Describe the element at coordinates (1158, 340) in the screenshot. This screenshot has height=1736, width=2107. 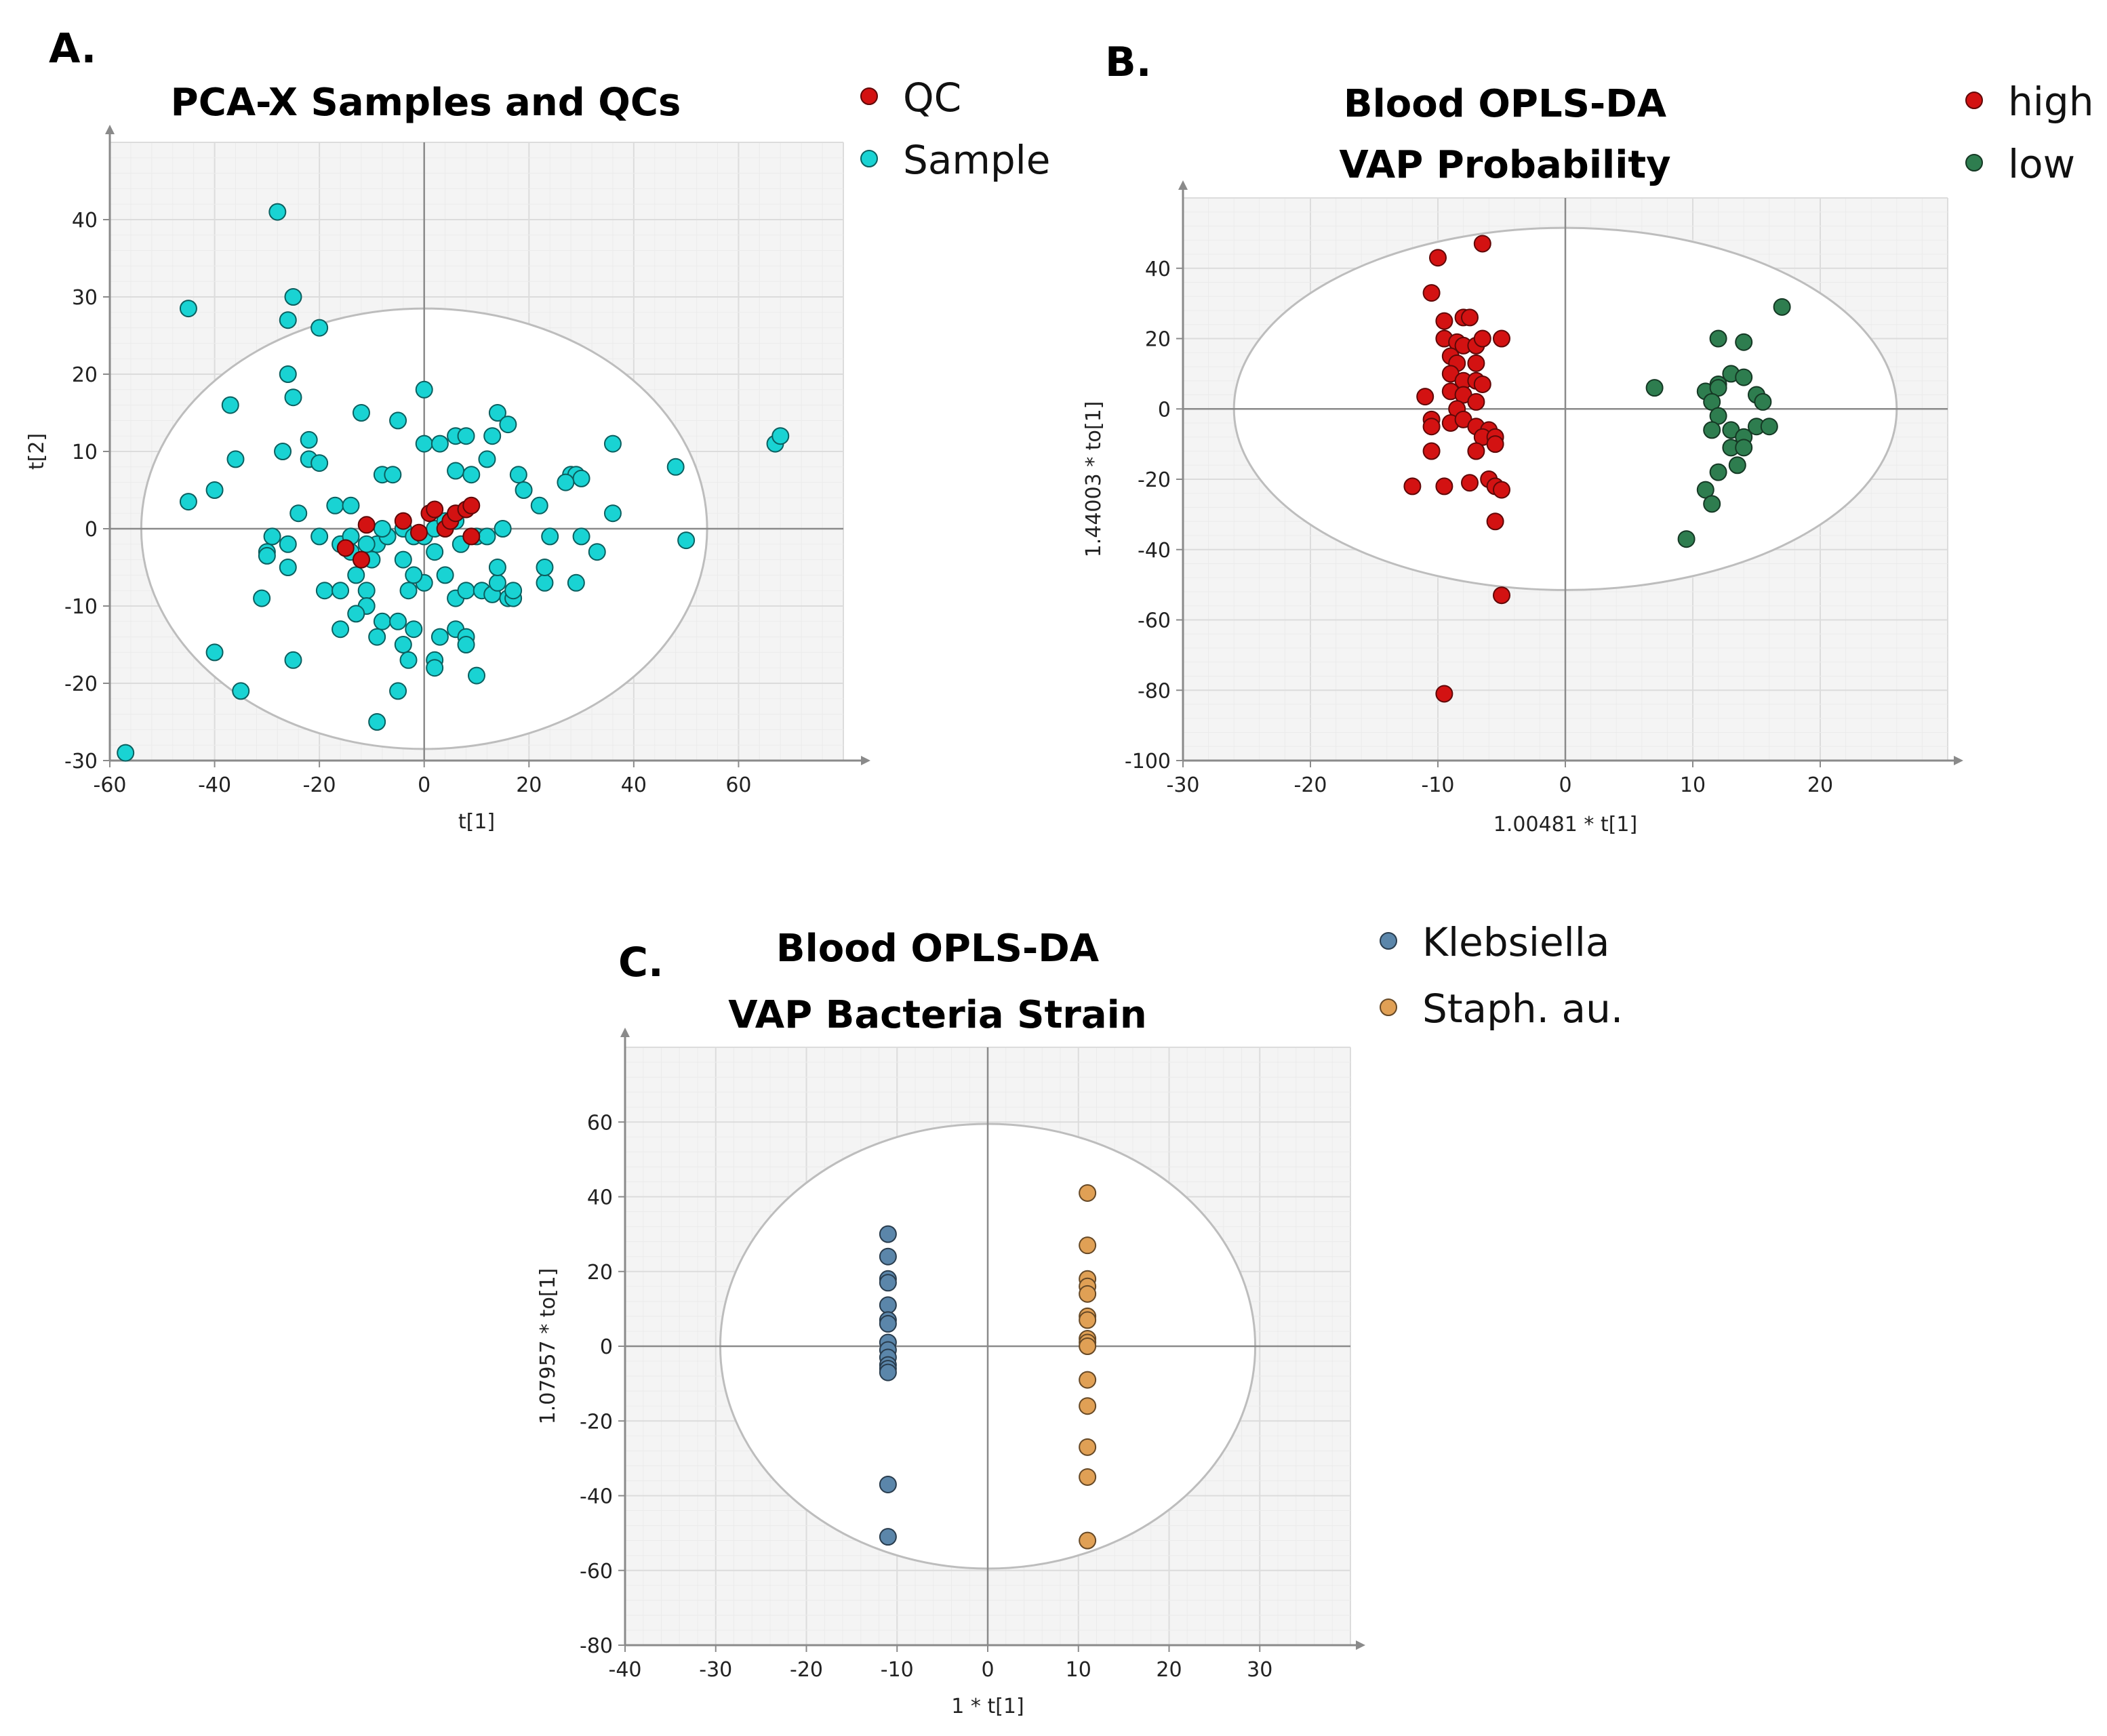
I see `y-tick-label: 20` at that location.